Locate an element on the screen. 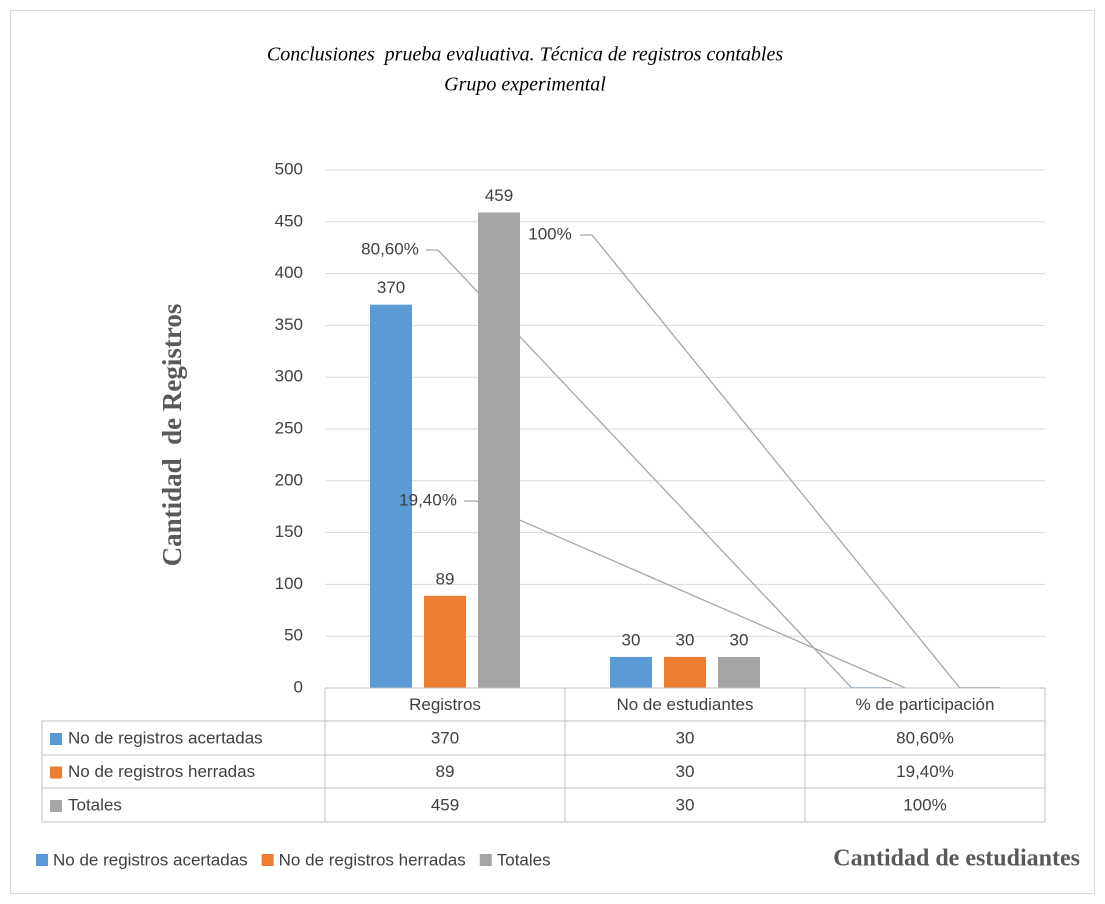  data-label: 89 is located at coordinates (445, 578).